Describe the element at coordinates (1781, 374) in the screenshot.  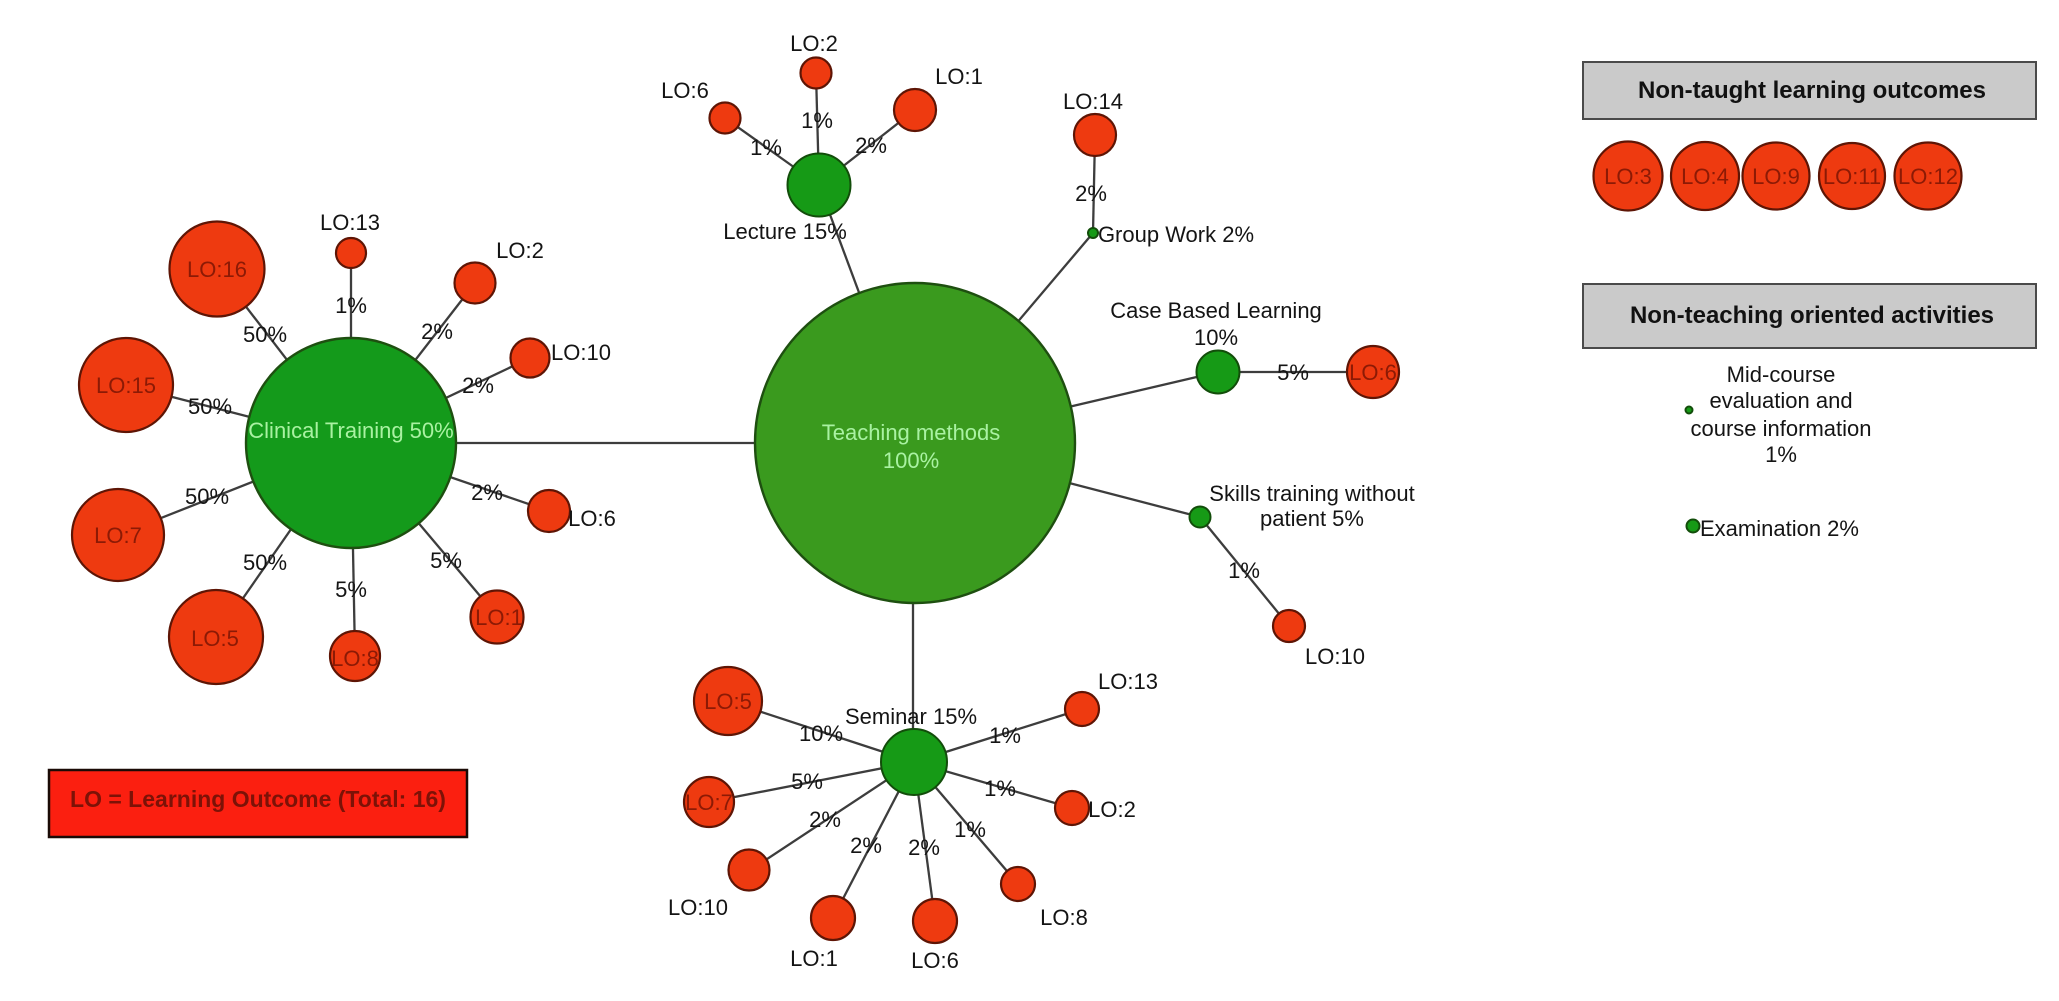
I see `svg-text: Mid-course` at that location.